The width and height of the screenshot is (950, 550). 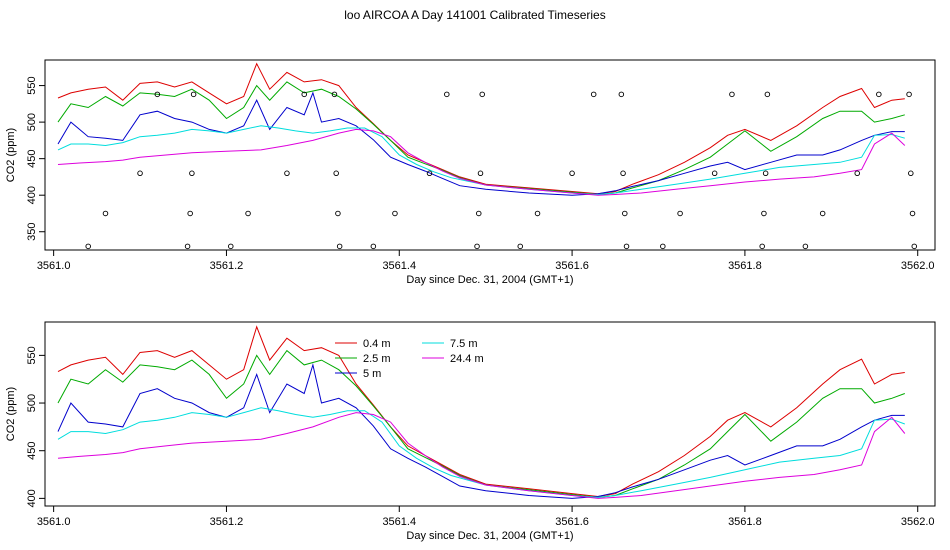 I want to click on legend: 0.4 m 2.5 m 5 m 7.5 m 24.4 m, so click(x=409, y=359).